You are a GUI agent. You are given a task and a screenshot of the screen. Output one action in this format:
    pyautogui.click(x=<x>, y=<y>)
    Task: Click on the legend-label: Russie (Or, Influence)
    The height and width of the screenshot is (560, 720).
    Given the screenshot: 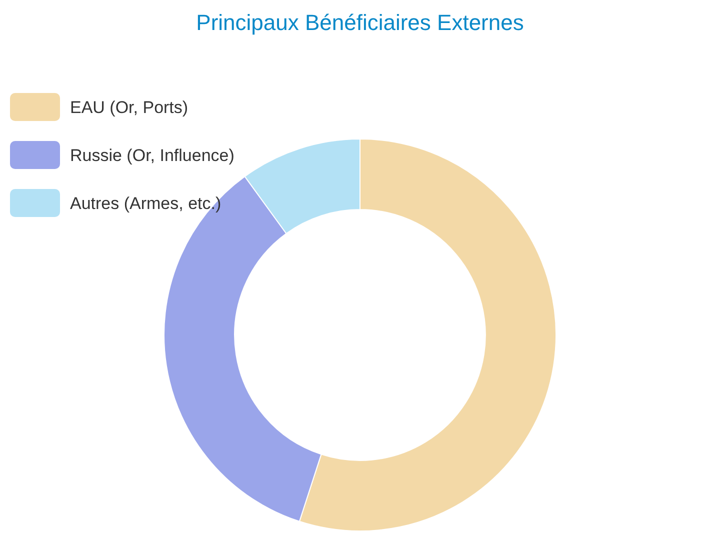 What is the action you would take?
    pyautogui.click(x=152, y=155)
    